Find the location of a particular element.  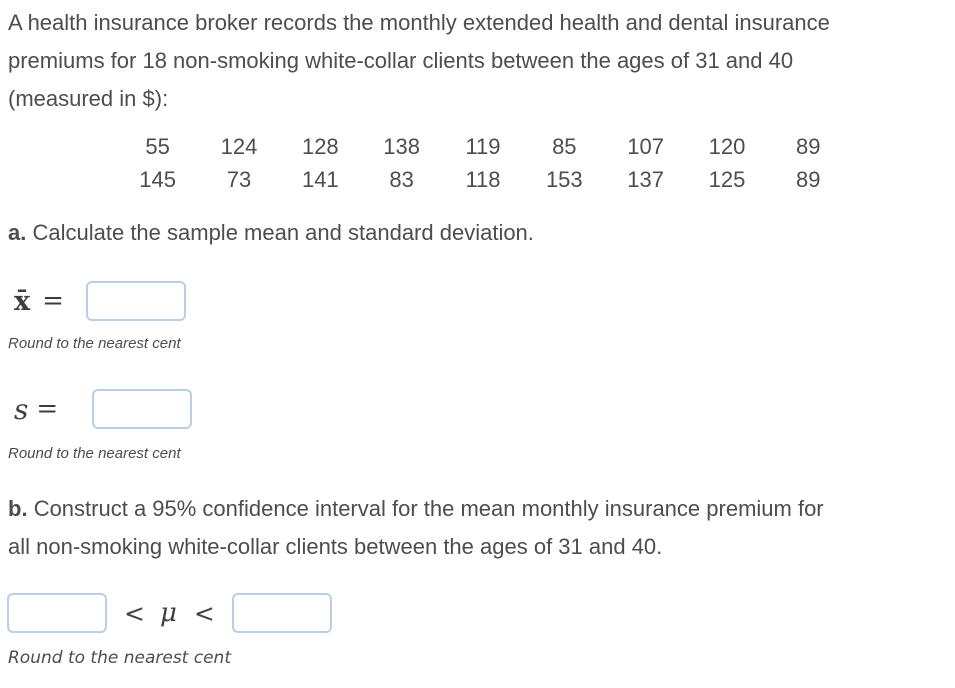

data-value: 55 is located at coordinates (157, 146).